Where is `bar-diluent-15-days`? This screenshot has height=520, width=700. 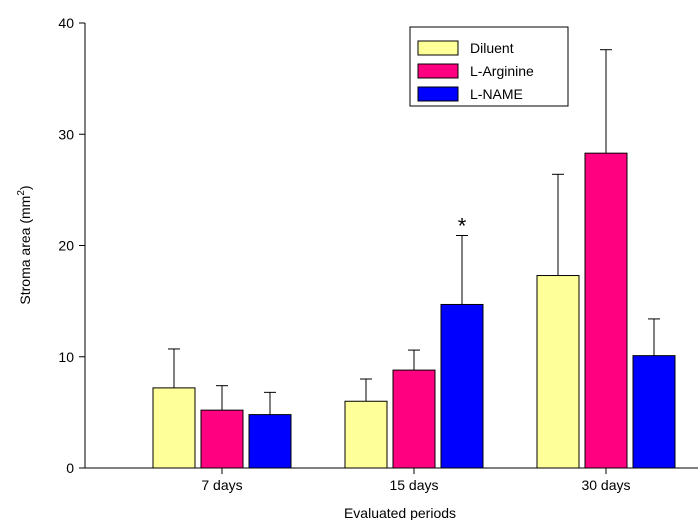 bar-diluent-15-days is located at coordinates (366, 434).